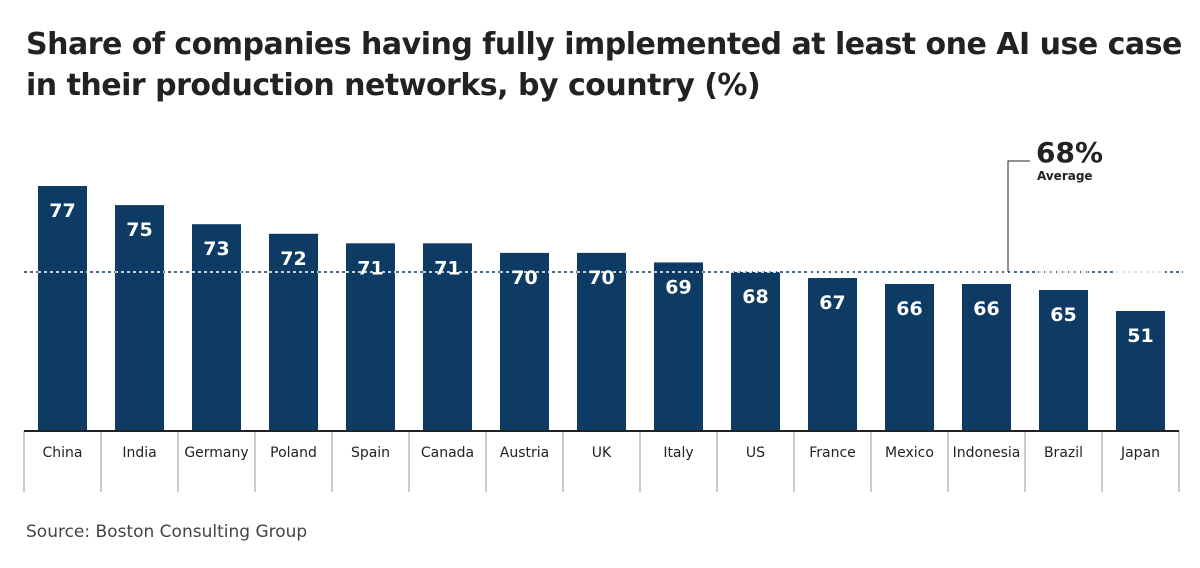 The height and width of the screenshot is (568, 1200). I want to click on bar-germany, so click(216, 327).